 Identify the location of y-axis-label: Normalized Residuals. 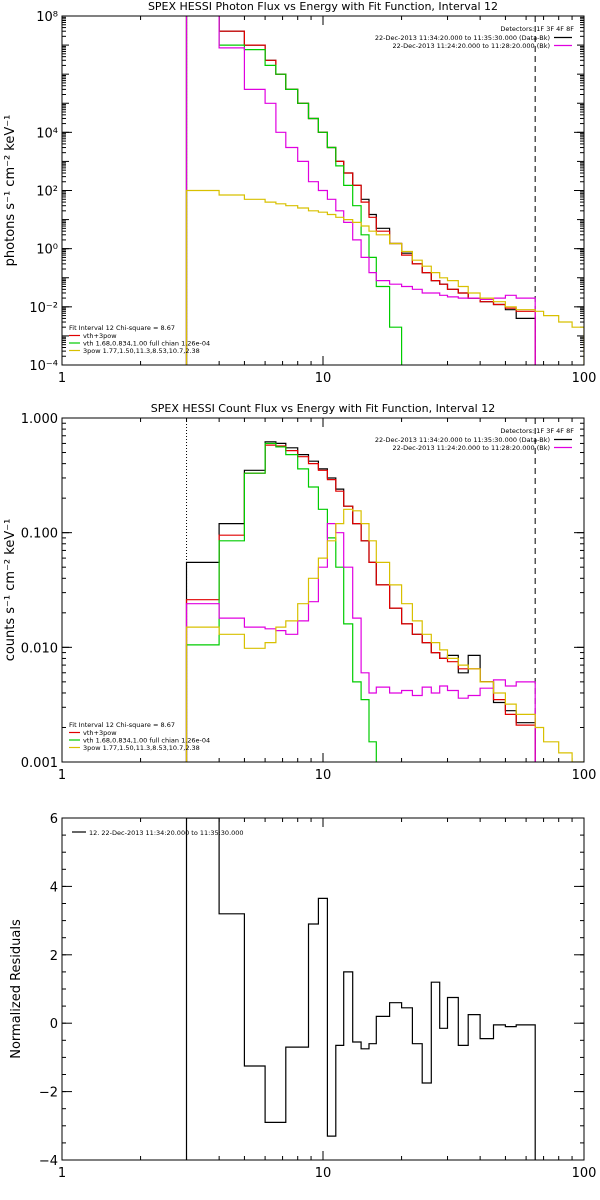
(16, 989).